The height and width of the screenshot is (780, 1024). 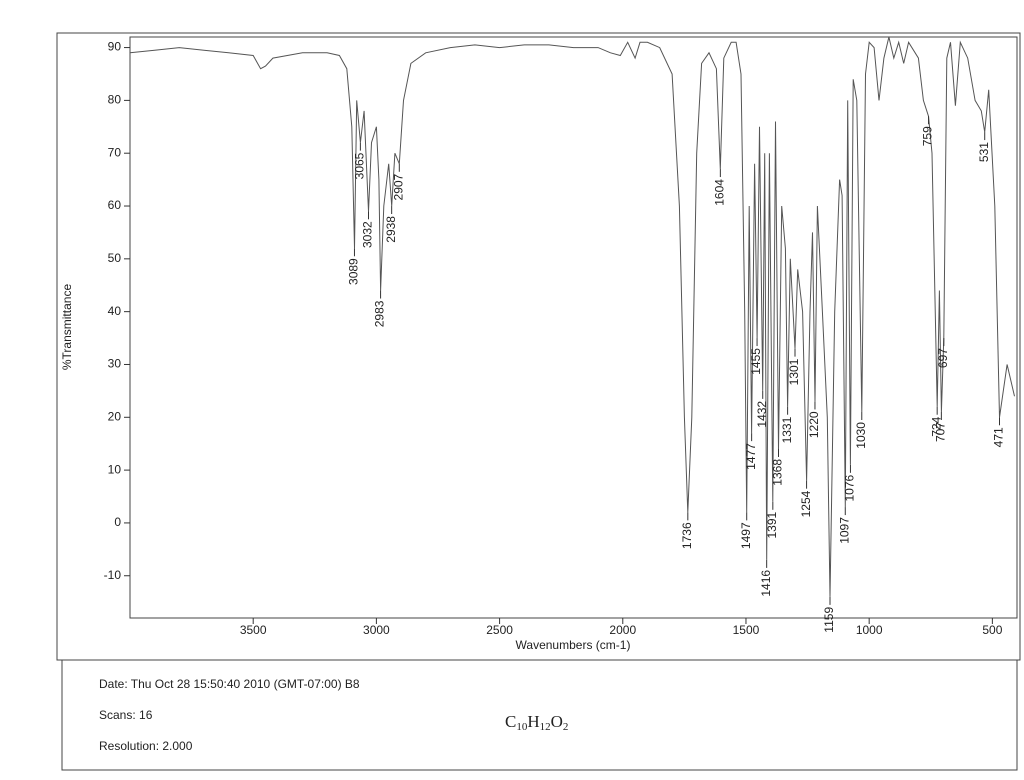 I want to click on formula-subscript: 2, so click(x=566, y=727).